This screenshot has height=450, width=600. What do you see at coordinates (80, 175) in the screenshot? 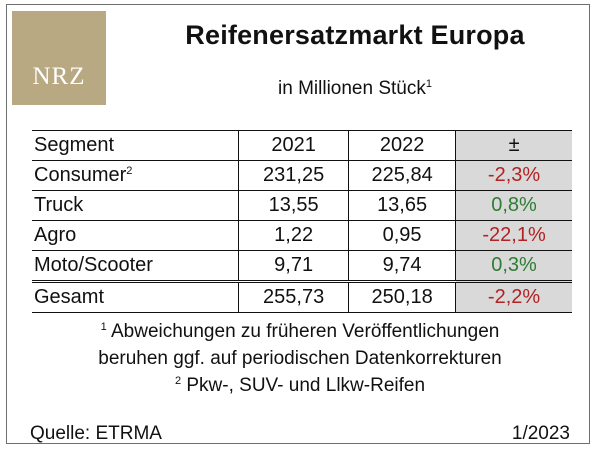
I see `segment-label: Consumer` at bounding box center [80, 175].